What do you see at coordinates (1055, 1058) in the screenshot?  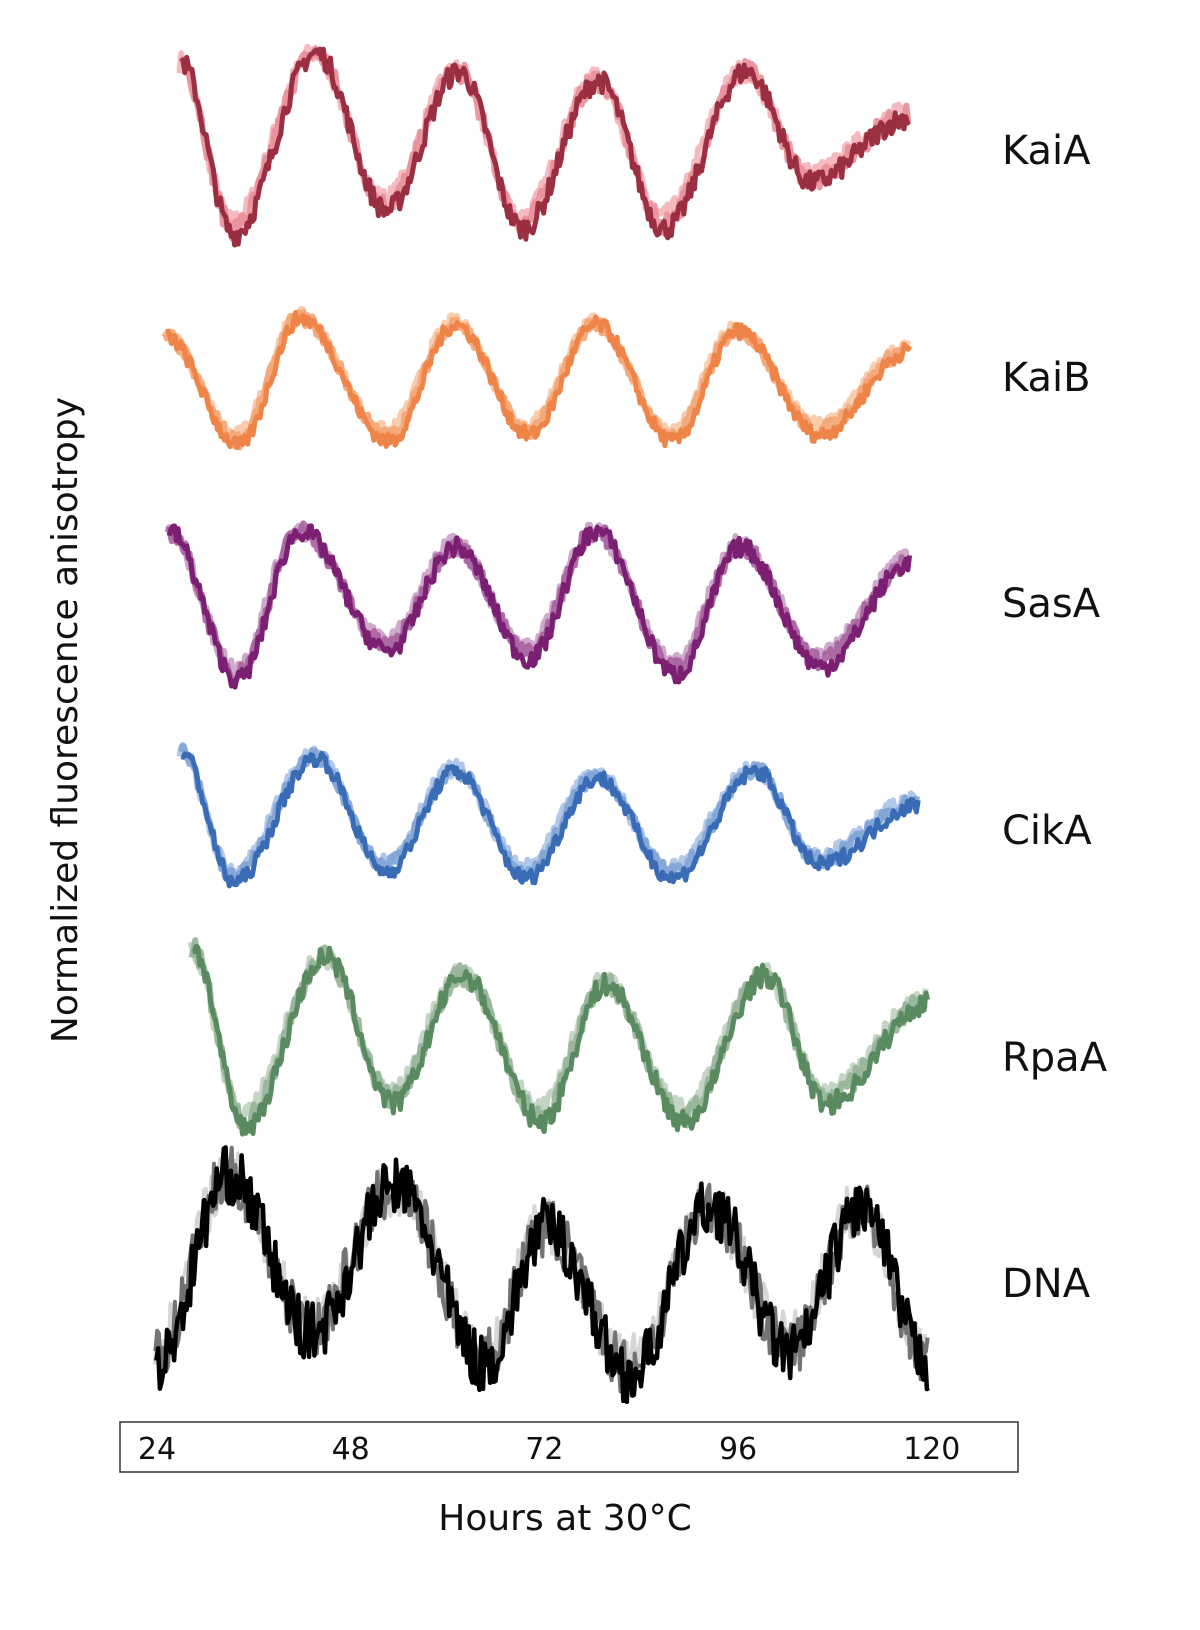 I see `series-label-rpaa: RpaA` at bounding box center [1055, 1058].